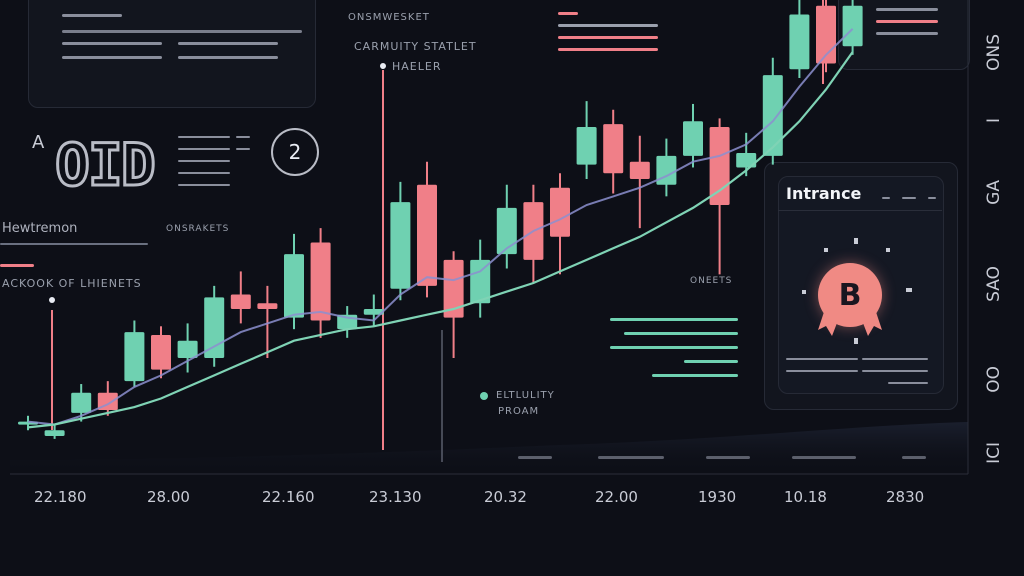  Describe the element at coordinates (994, 192) in the screenshot. I see `right-axis-label: GA` at that location.